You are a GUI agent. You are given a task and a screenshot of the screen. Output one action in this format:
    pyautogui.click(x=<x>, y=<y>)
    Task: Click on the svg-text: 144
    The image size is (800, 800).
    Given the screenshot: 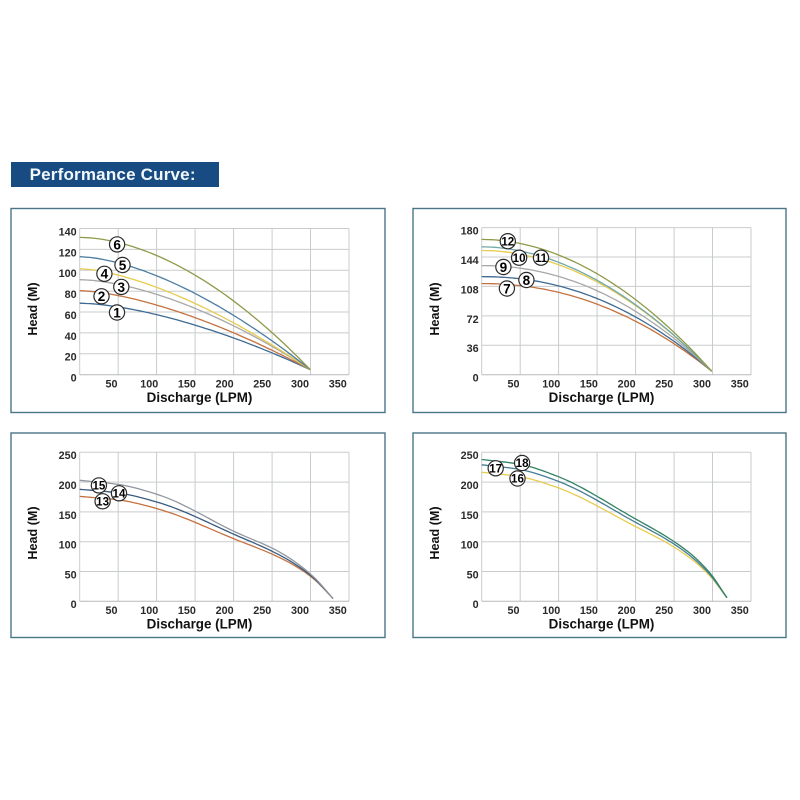 What is the action you would take?
    pyautogui.click(x=470, y=261)
    